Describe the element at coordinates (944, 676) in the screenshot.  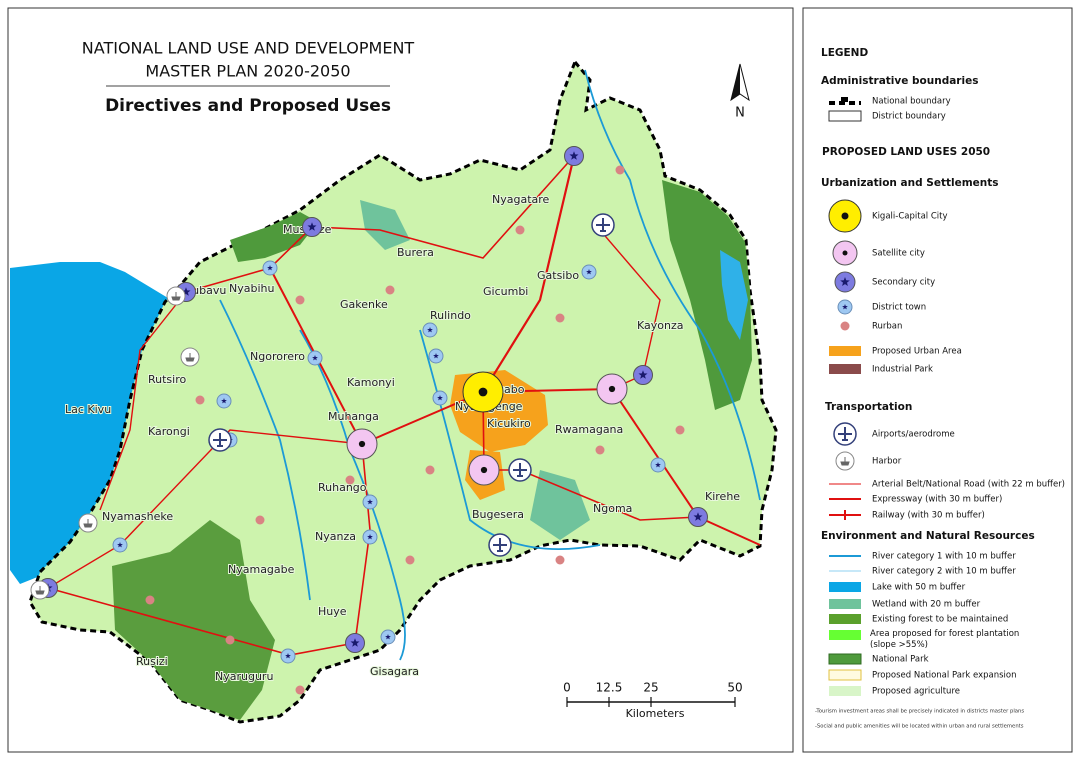
I see `legend-label: Proposed National Park expansion` at that location.